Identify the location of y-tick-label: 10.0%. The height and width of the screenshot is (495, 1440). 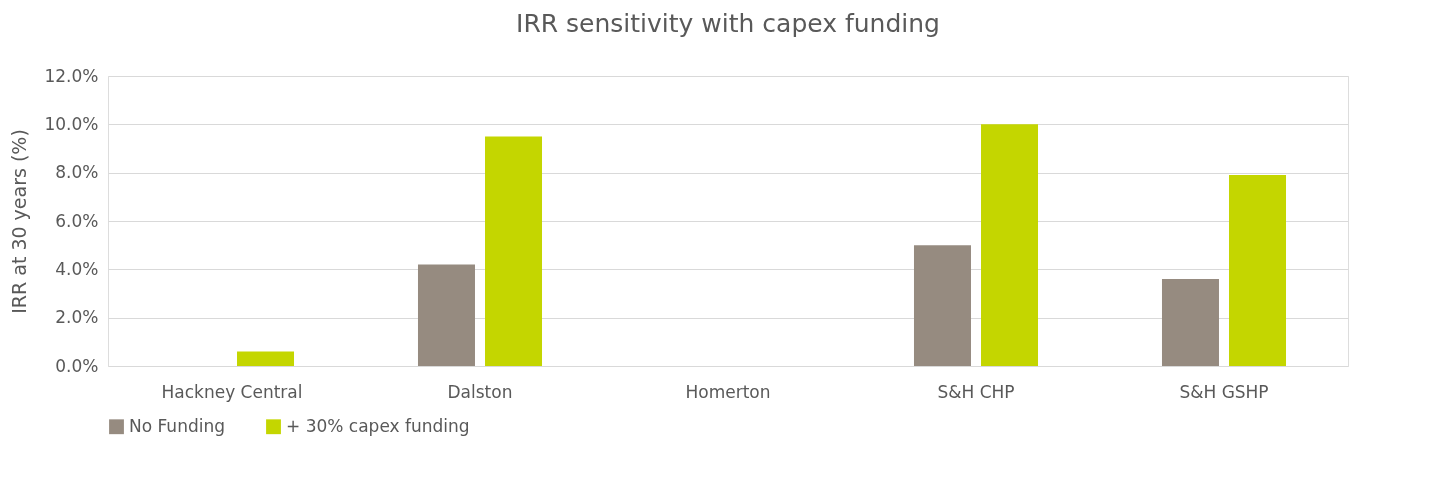
(71, 123).